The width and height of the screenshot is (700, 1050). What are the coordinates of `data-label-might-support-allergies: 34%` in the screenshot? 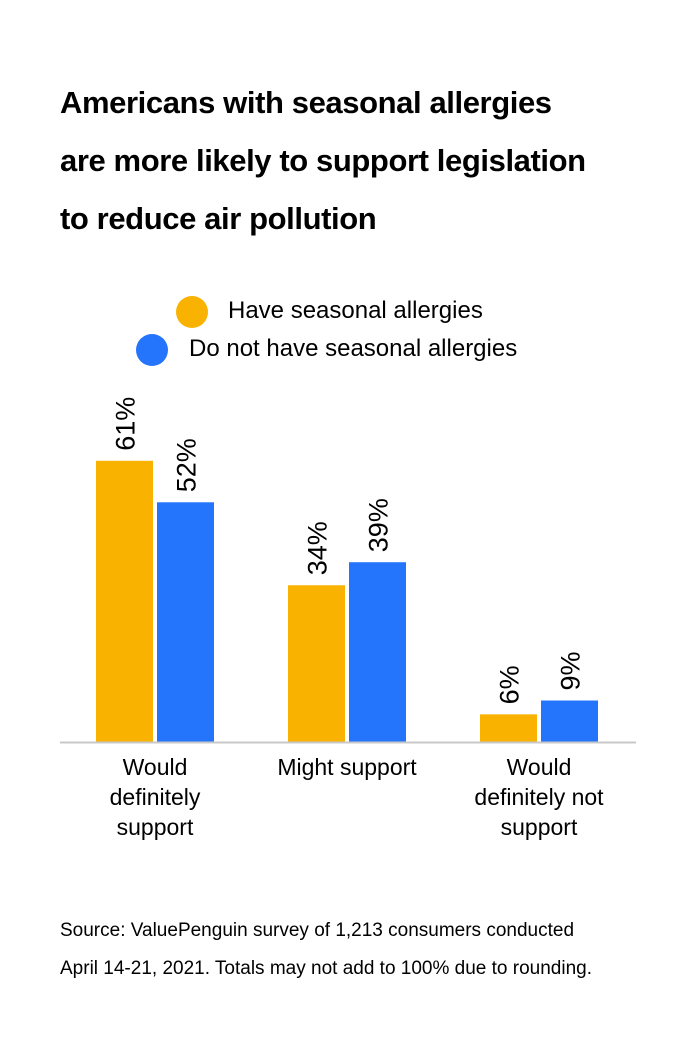 It's located at (318, 548).